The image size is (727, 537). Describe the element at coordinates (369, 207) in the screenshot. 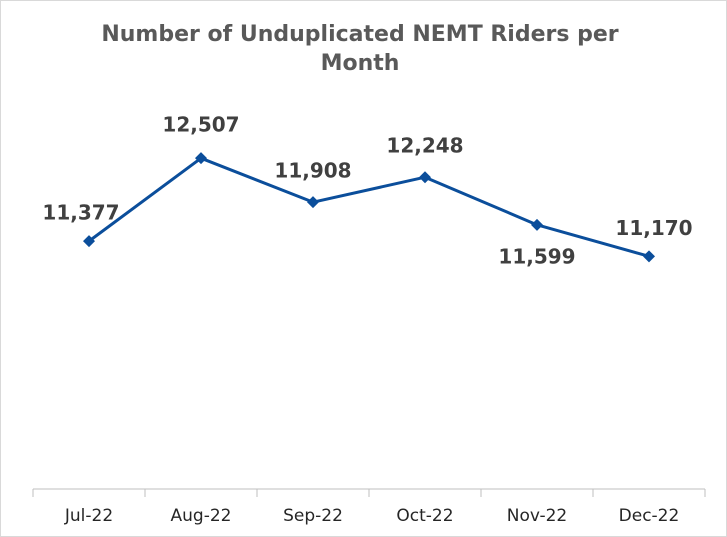

I see `data-line` at that location.